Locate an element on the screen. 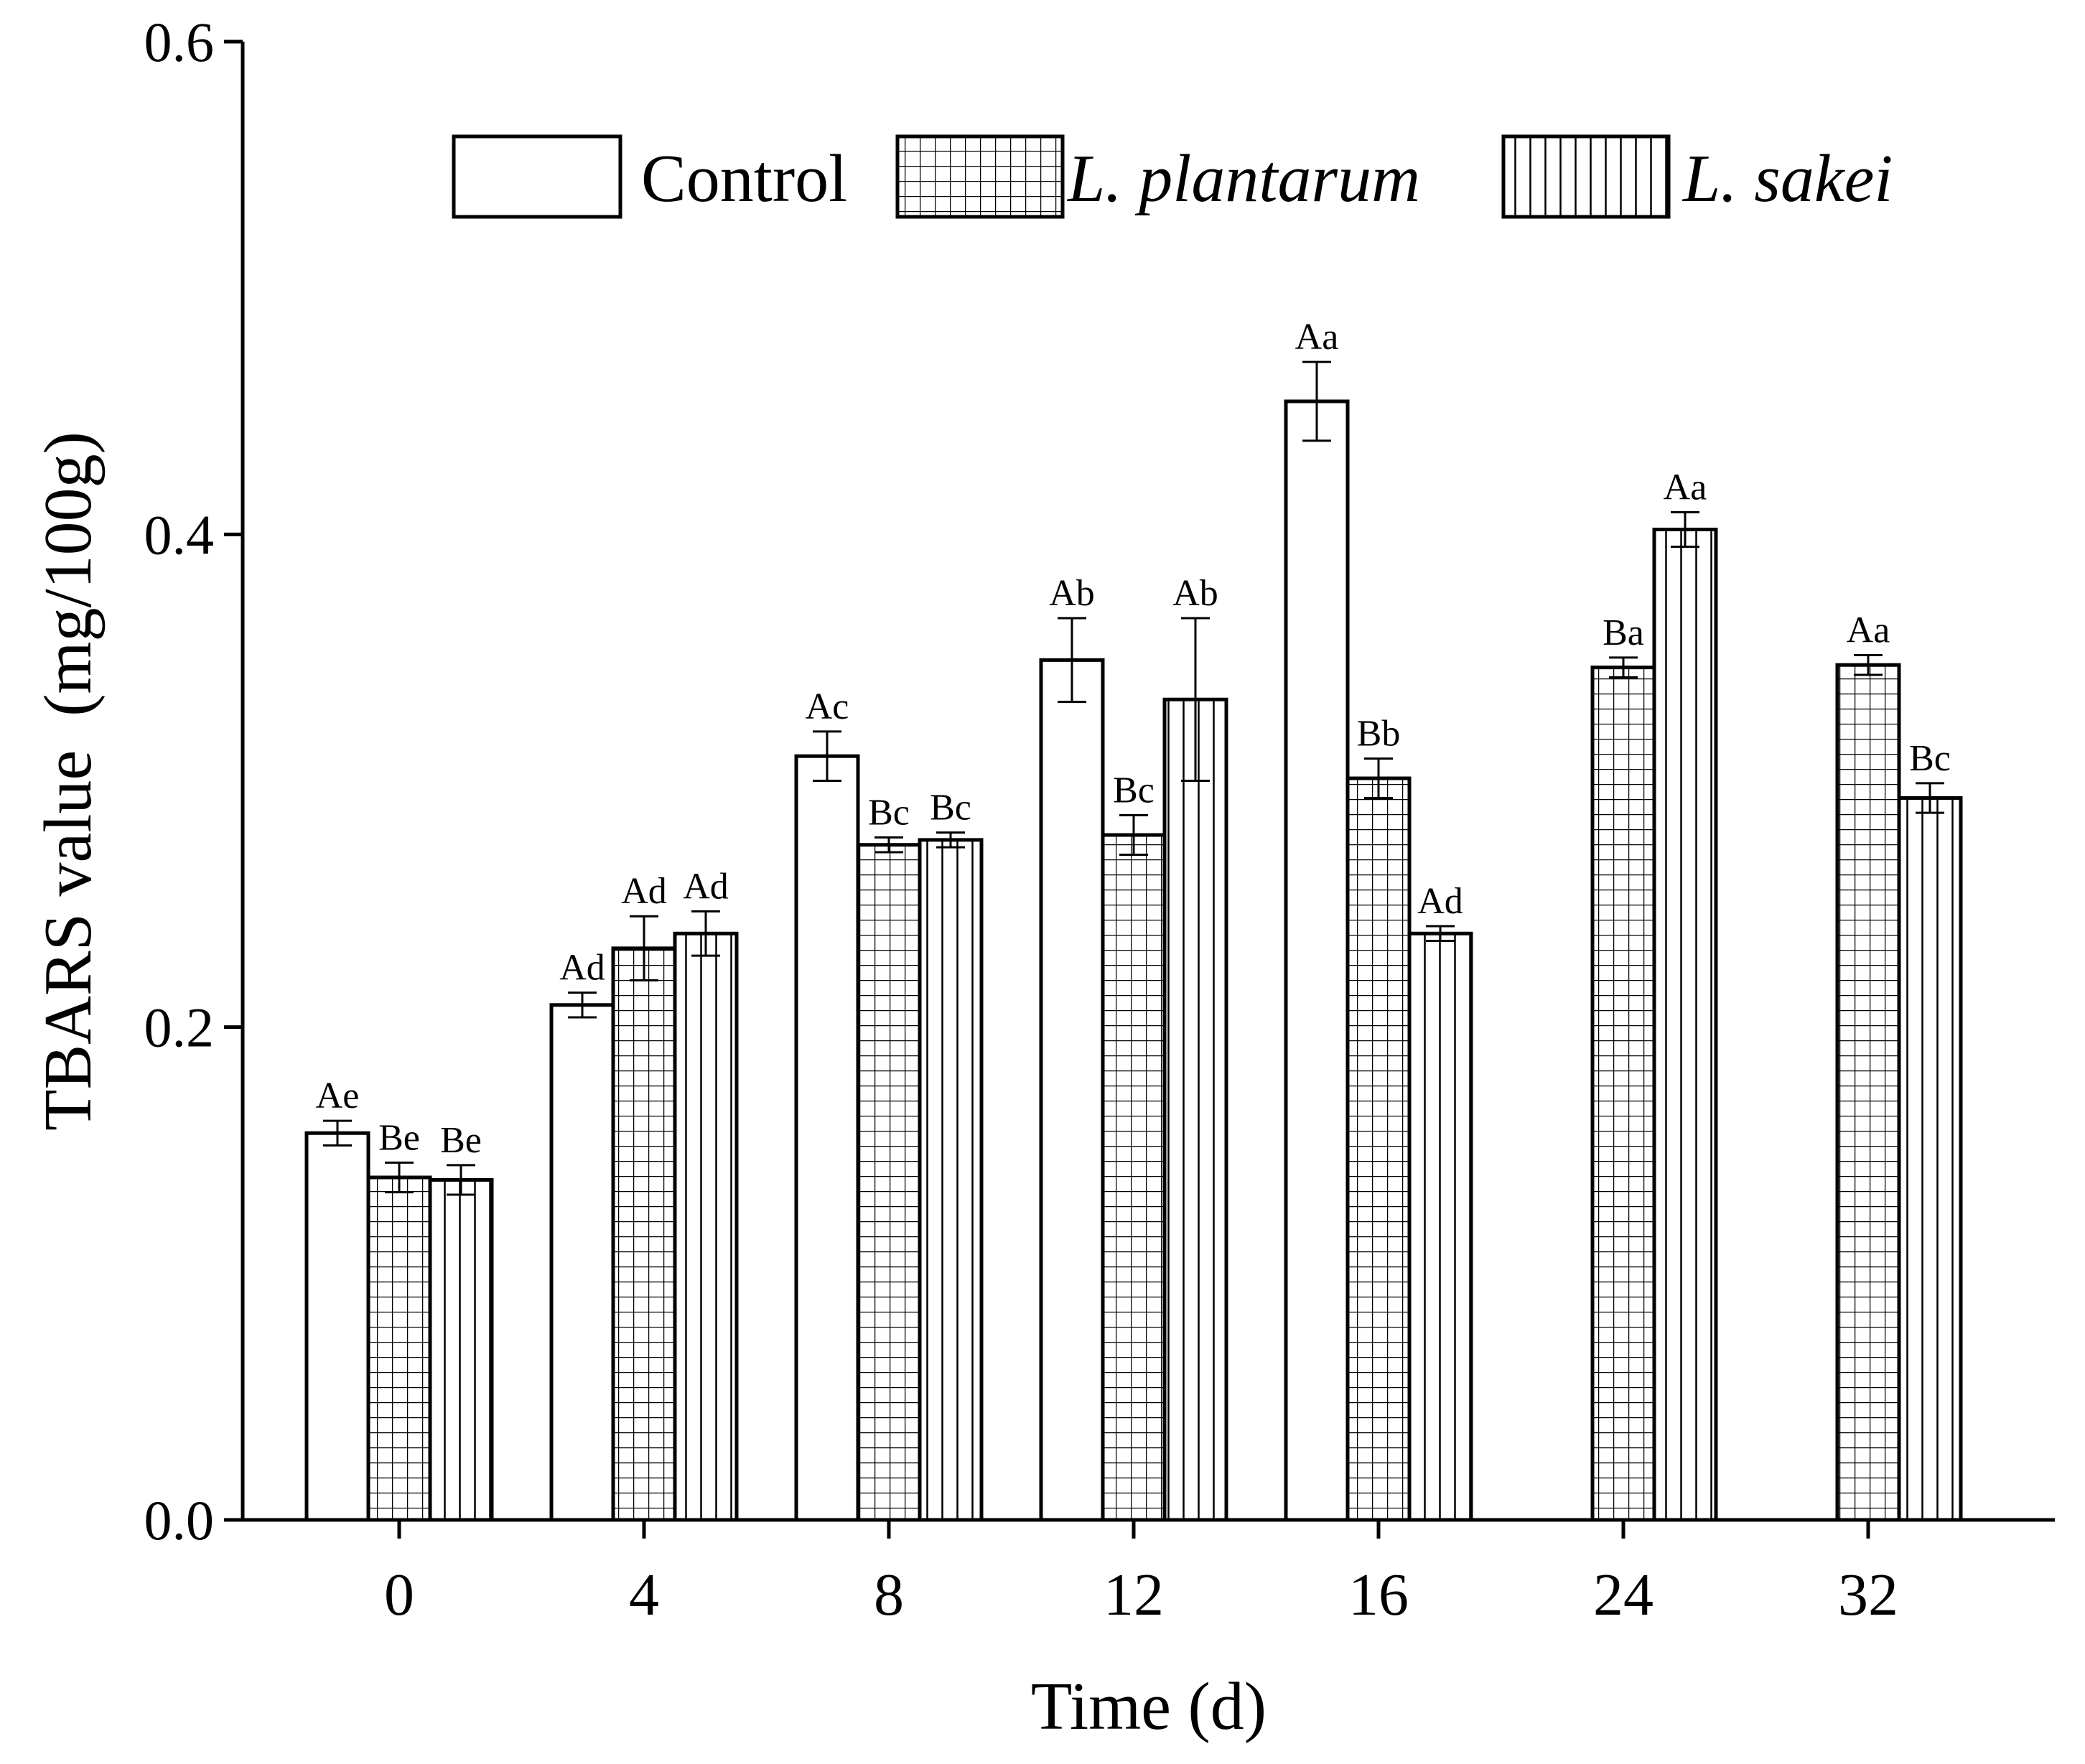 This screenshot has width=2085, height=1764. significance-label: Ac is located at coordinates (827, 706).